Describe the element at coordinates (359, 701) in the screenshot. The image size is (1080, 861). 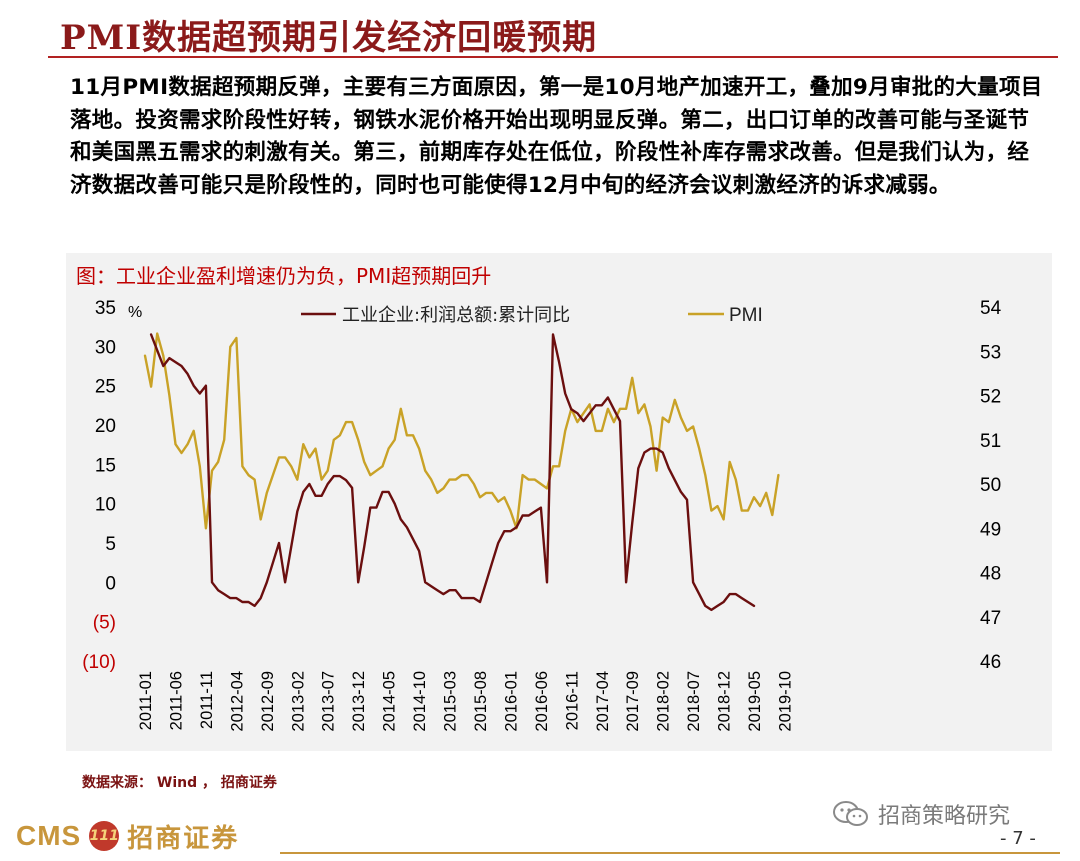
I see `x-tick-label: 2013-12` at that location.